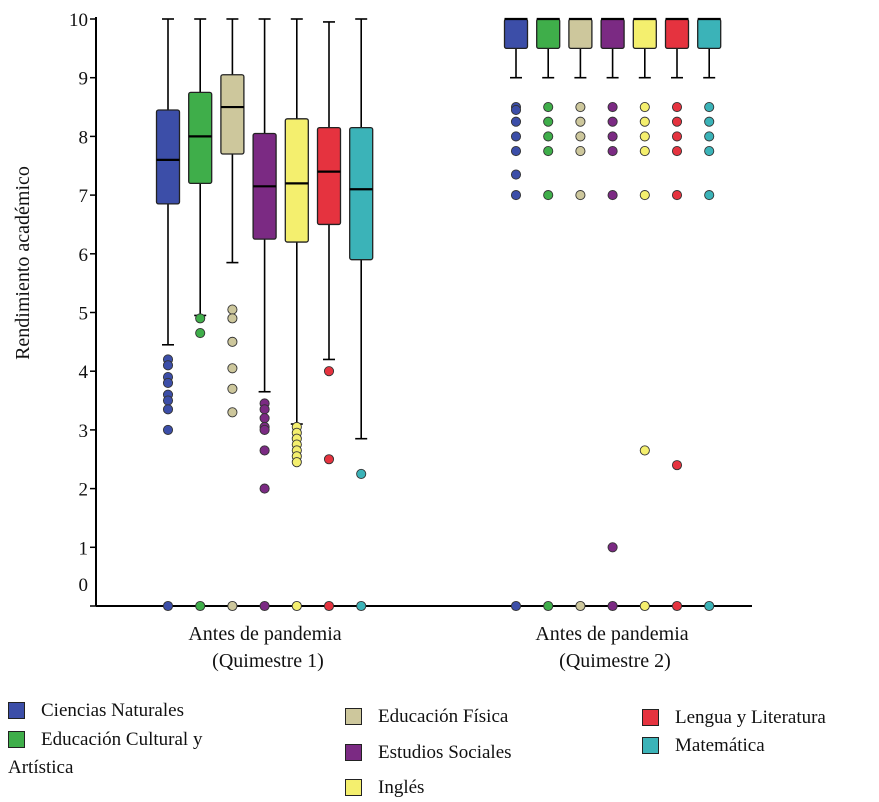  Describe the element at coordinates (264, 647) in the screenshot. I see `x-group-label-1: Antes de pandemia (Quimestre 1)` at that location.